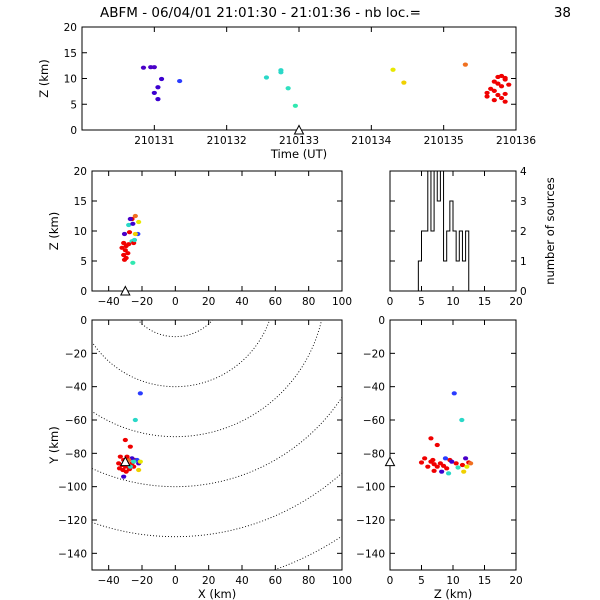 The height and width of the screenshot is (600, 600). What do you see at coordinates (241, 302) in the screenshot?
I see `x-tick-label: 40` at bounding box center [241, 302].